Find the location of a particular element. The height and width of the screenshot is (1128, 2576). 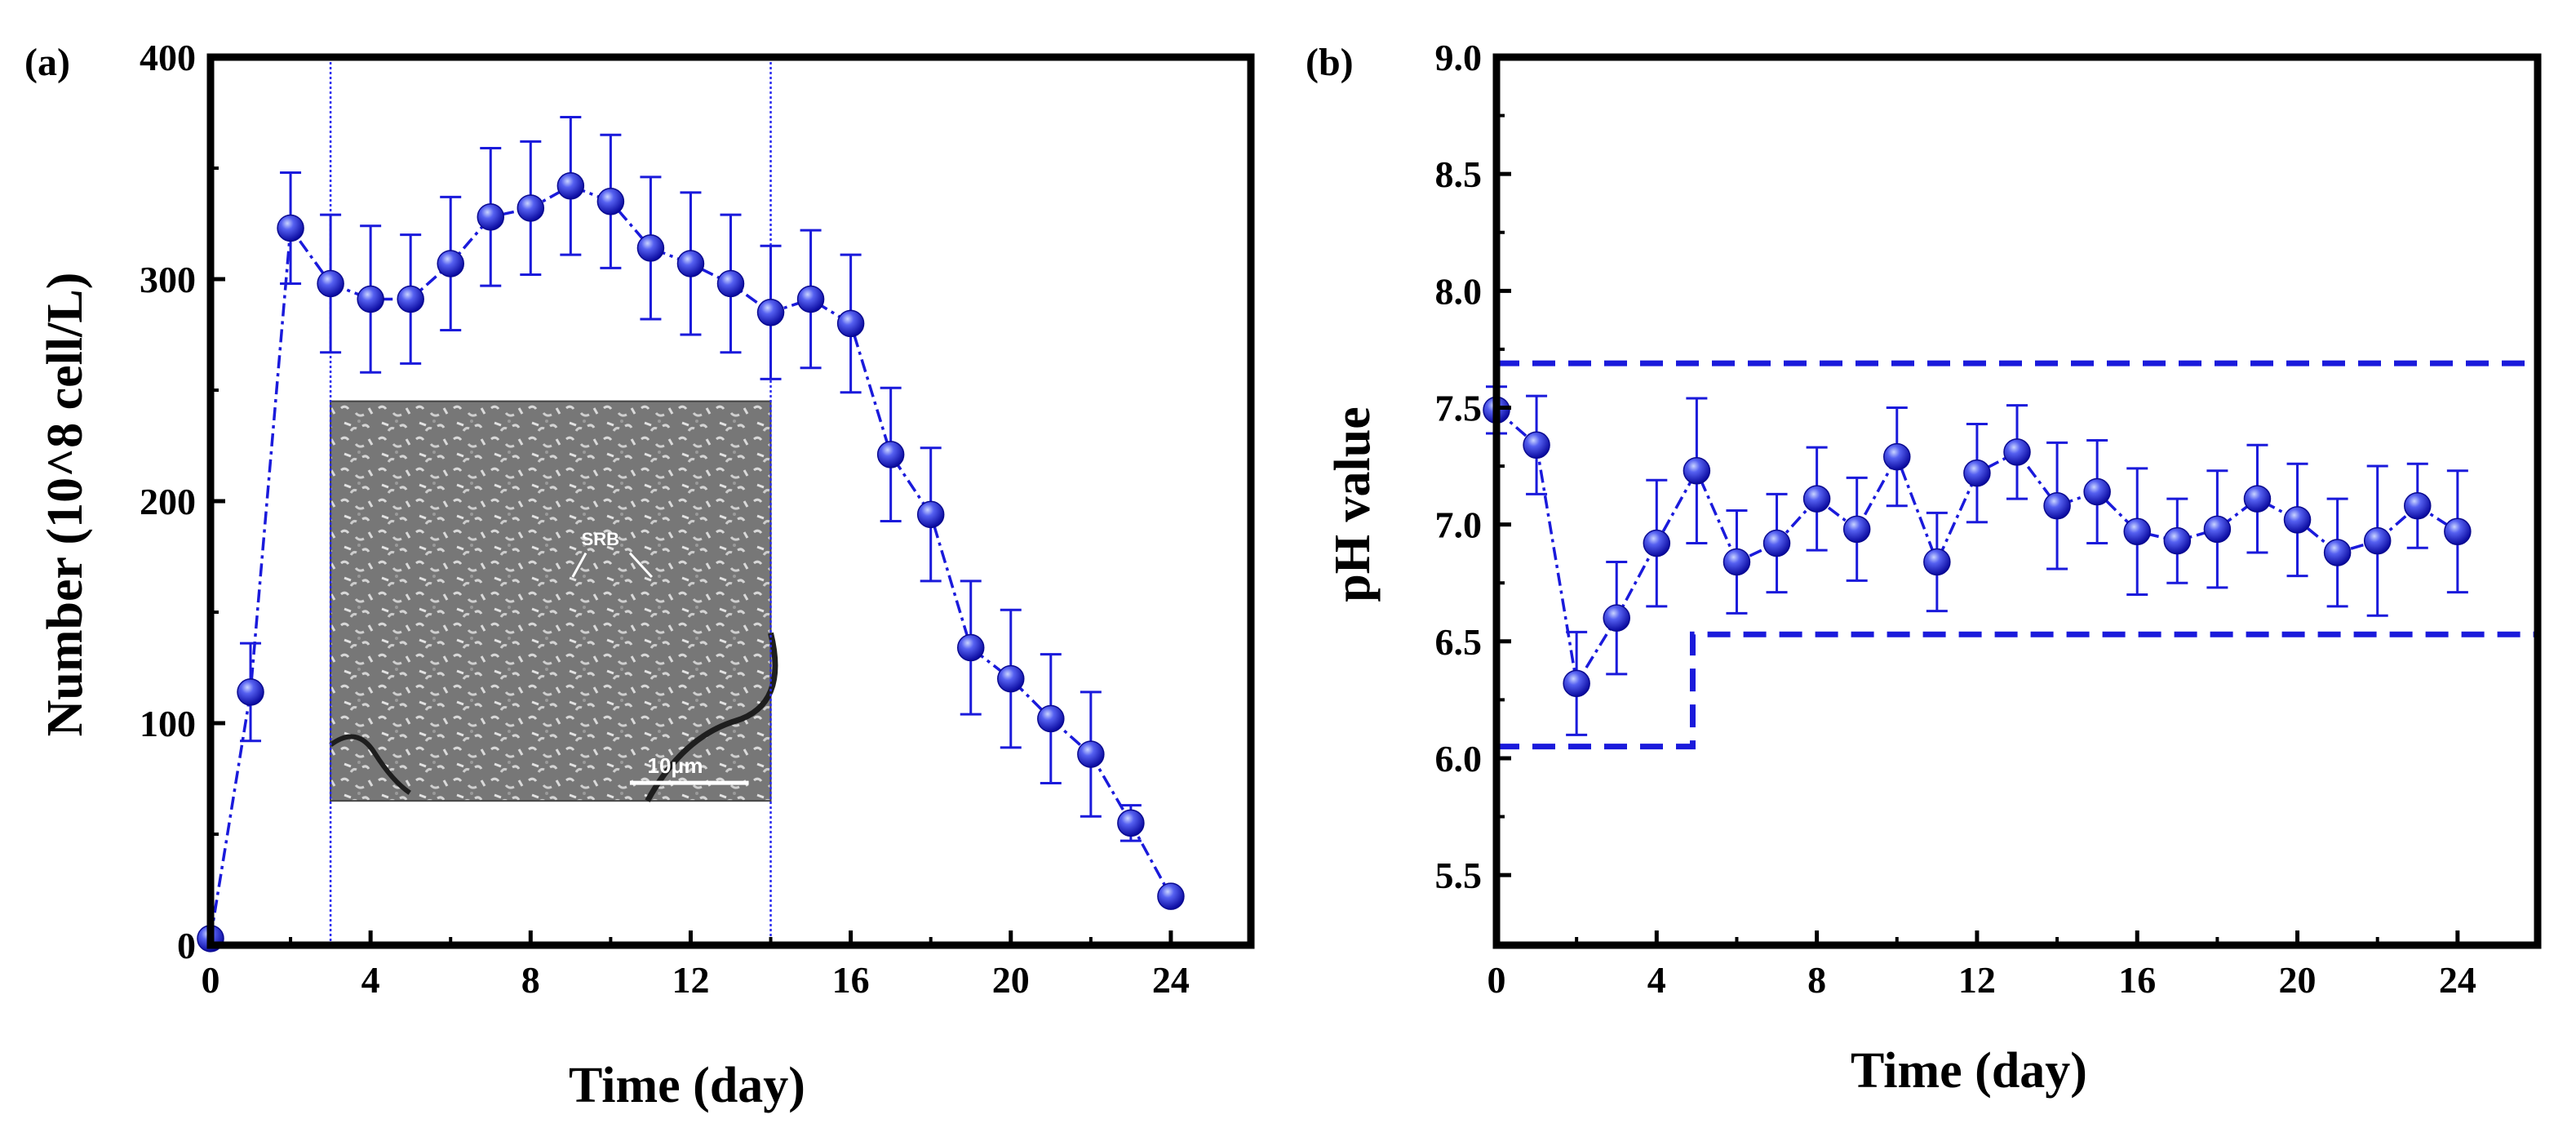

sem-inset-background is located at coordinates (551, 601).